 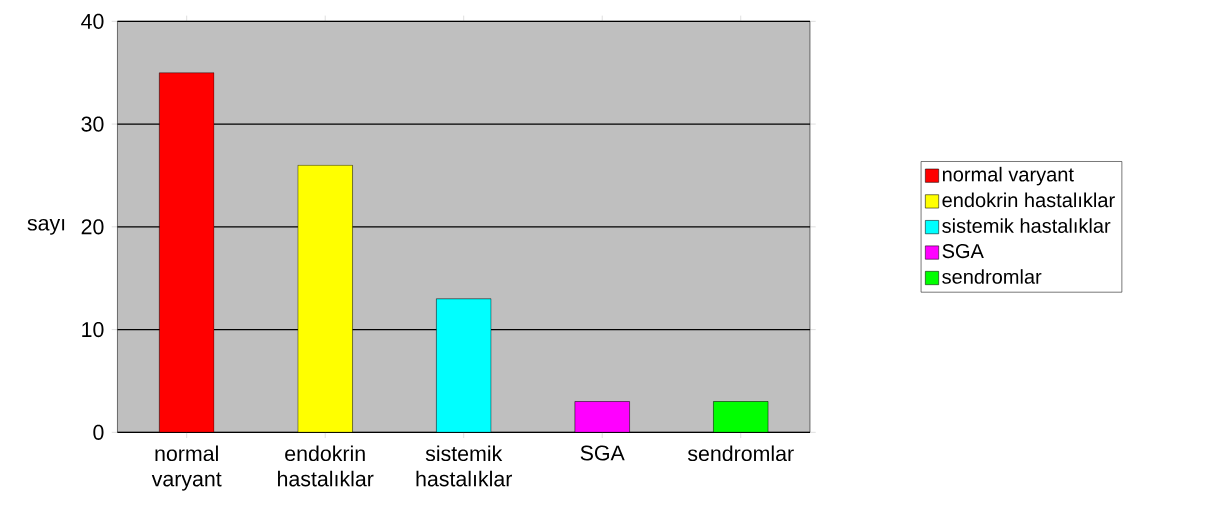 What do you see at coordinates (186, 468) in the screenshot?
I see `x-tick-label: normal varyant` at bounding box center [186, 468].